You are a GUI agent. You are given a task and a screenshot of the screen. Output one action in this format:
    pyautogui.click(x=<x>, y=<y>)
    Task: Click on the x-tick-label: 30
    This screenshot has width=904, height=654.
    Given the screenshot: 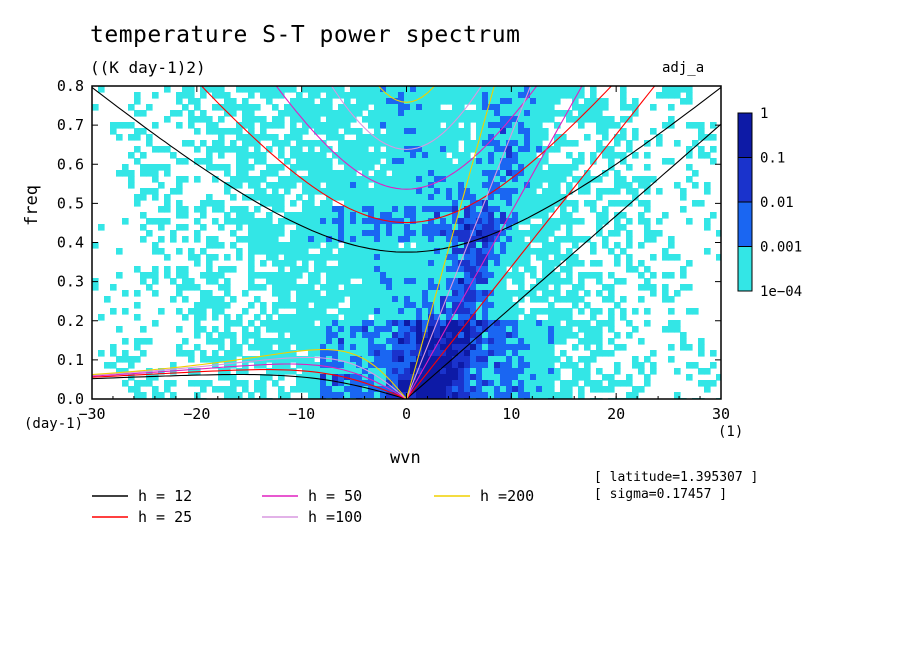 What is the action you would take?
    pyautogui.click(x=721, y=414)
    